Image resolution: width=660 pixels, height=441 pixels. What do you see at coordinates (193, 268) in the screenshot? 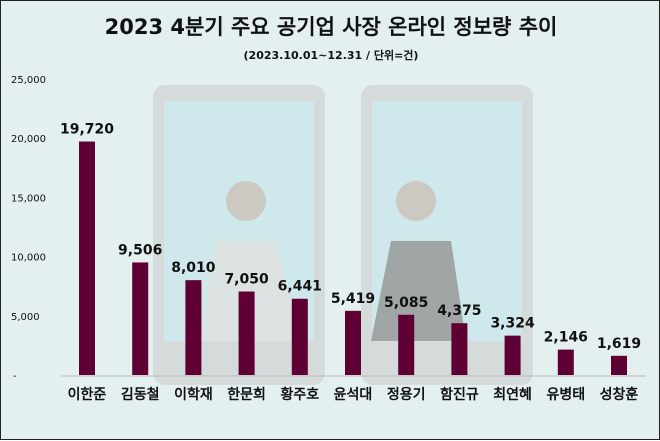
I see `data-label: 8,010` at bounding box center [193, 268].